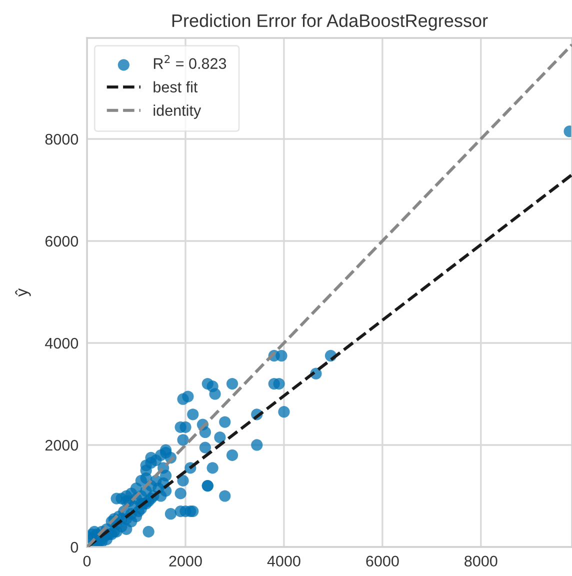 This screenshot has width=572, height=576. What do you see at coordinates (382, 561) in the screenshot?
I see `x-tick-label: 6000` at bounding box center [382, 561].